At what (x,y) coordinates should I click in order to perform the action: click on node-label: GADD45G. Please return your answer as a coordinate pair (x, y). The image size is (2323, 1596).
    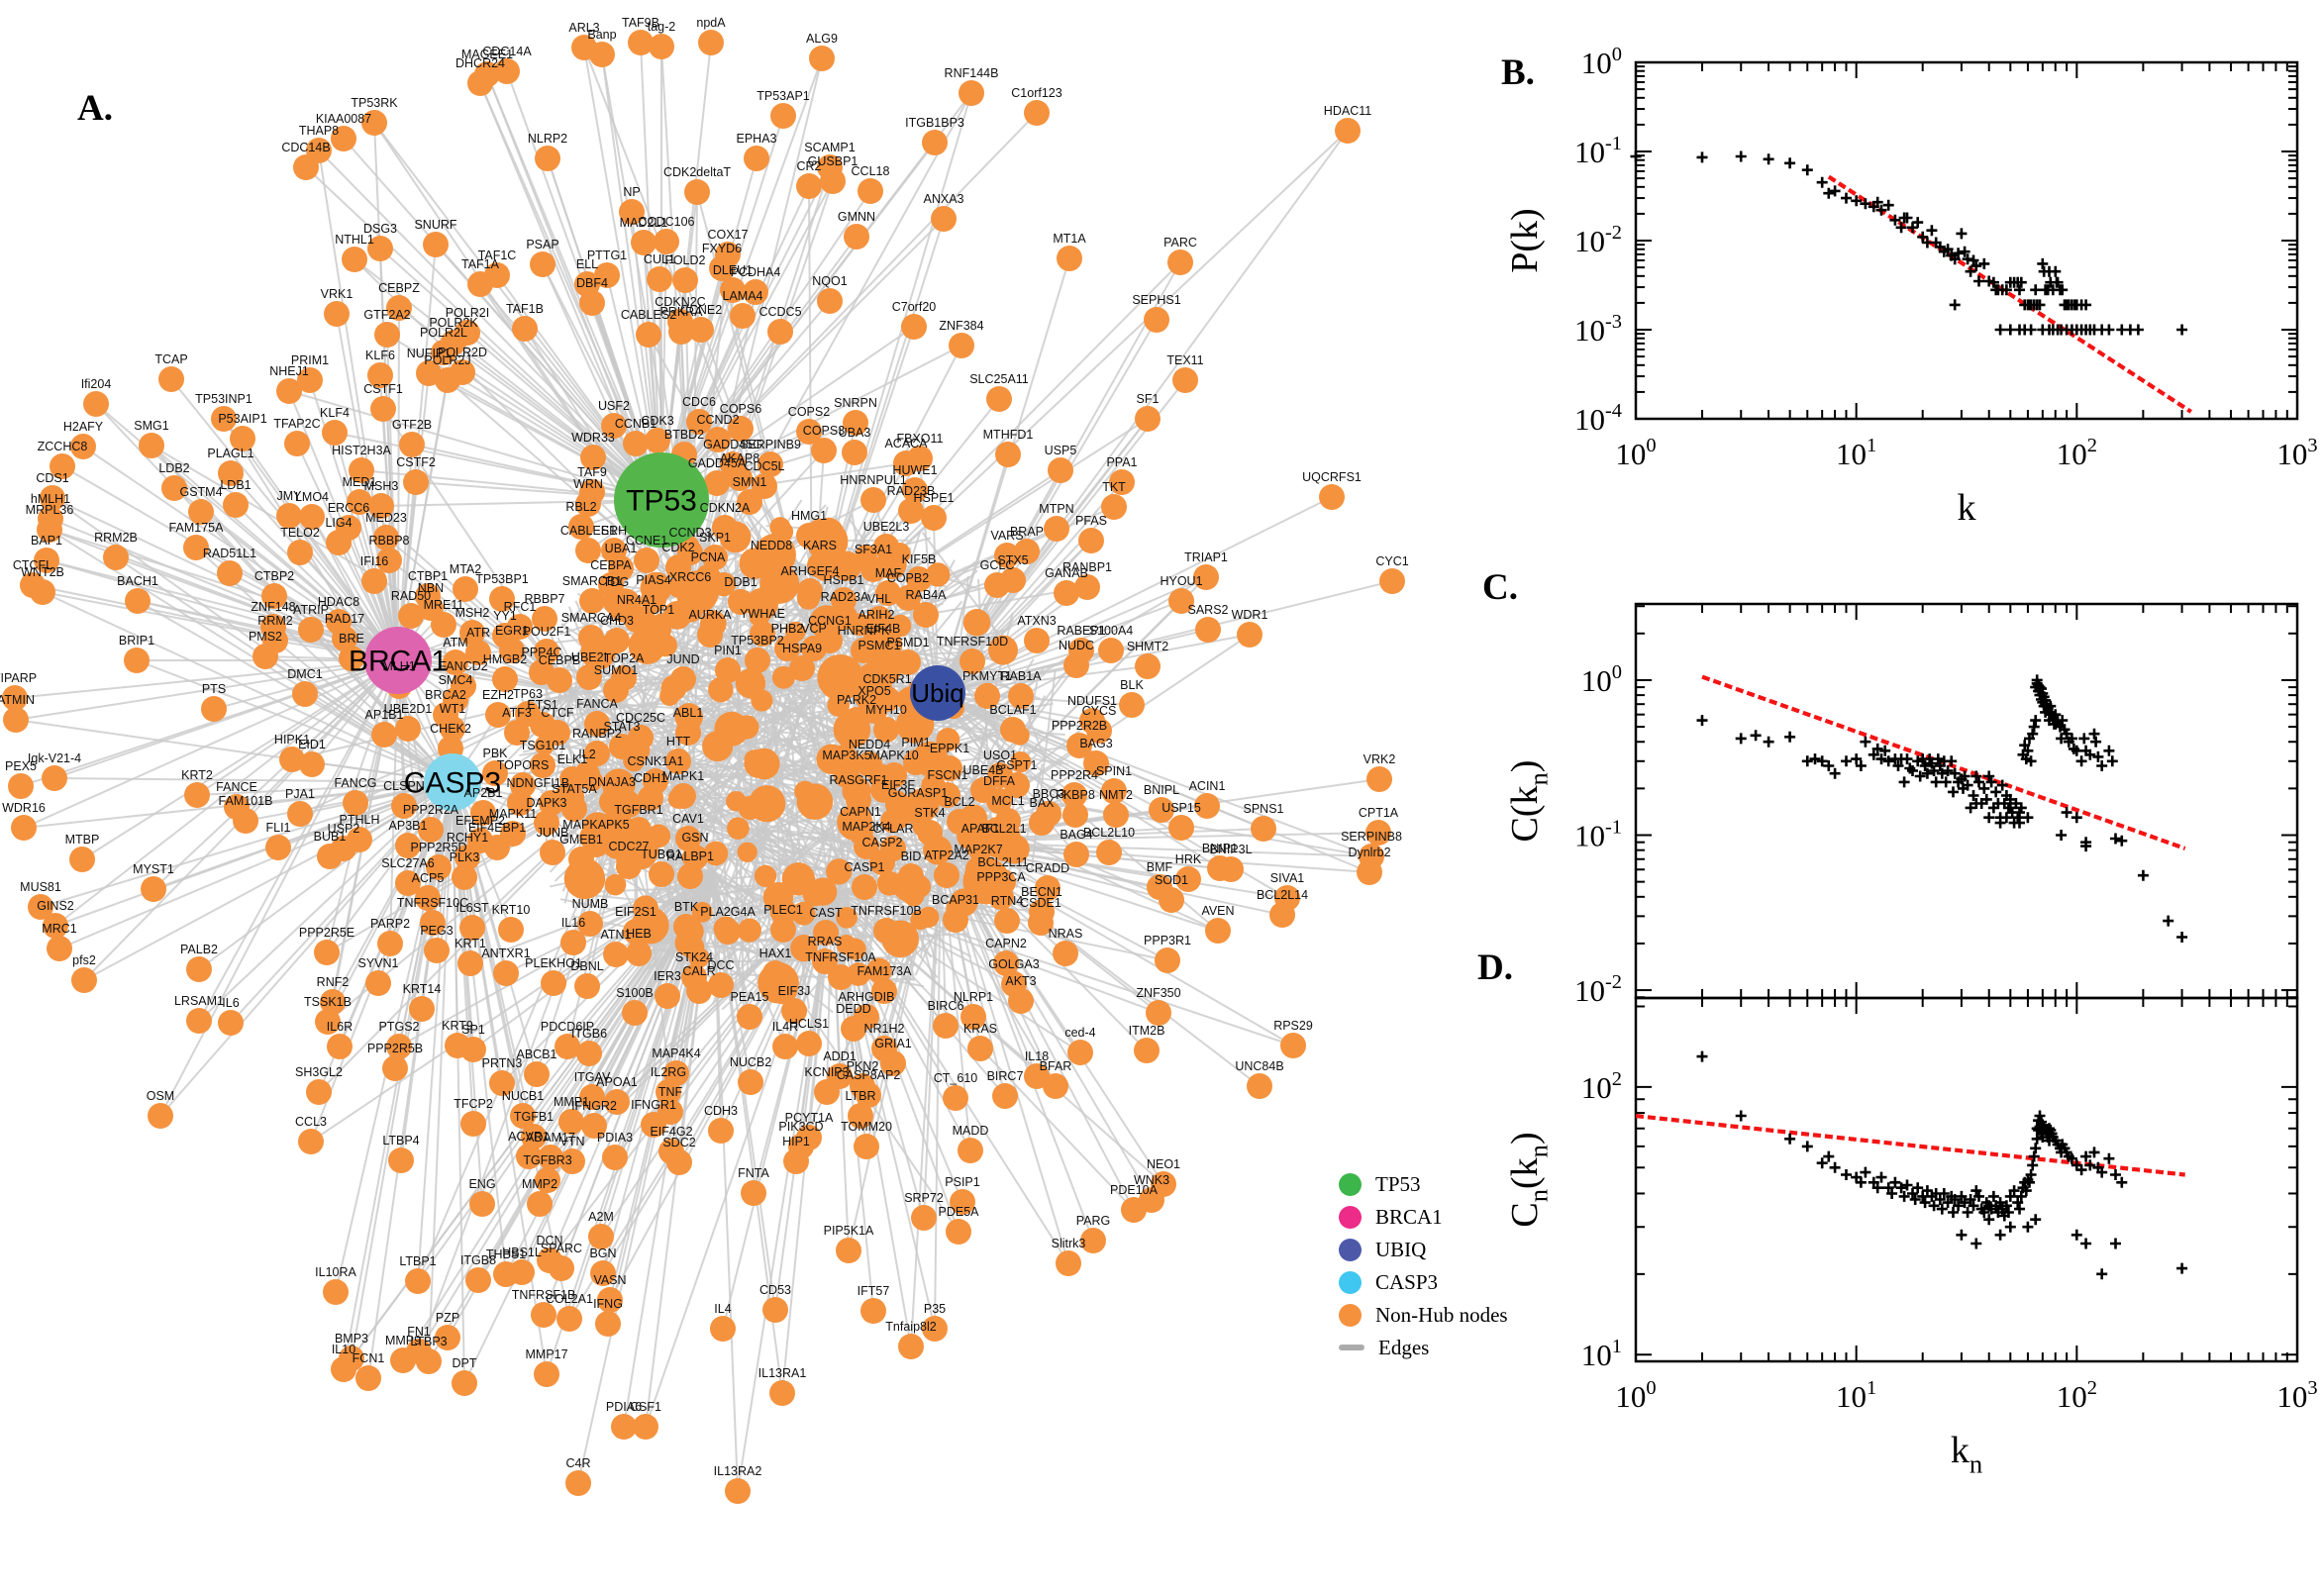
    Looking at the image, I should click on (733, 444).